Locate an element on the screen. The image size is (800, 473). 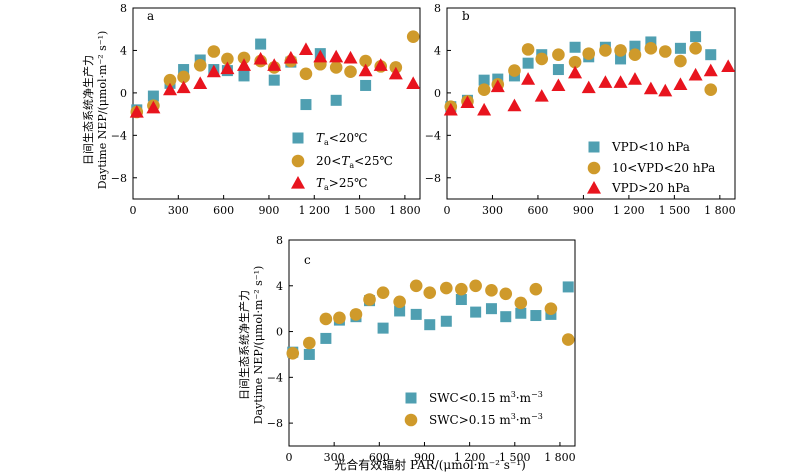
panel-c-ylabel-en: Daytime NEP/(μmol·m⁻² s⁻¹) is located at coordinates (258, 345).